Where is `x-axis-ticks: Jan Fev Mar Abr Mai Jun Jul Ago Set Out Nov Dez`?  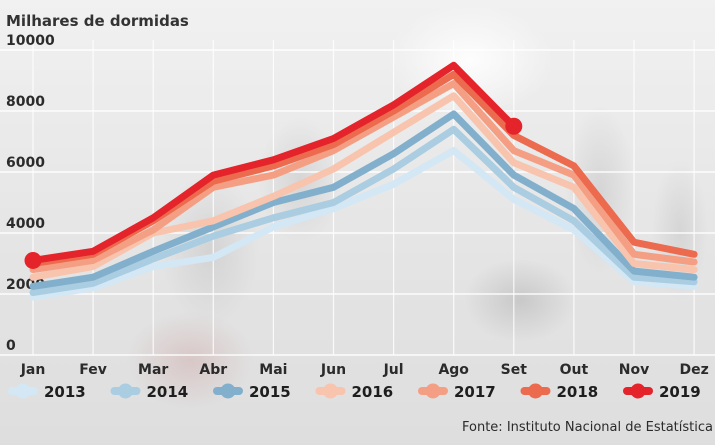 x-axis-ticks: Jan Fev Mar Abr Mai Jun Jul Ago Set Out Nov Dez is located at coordinates (364, 370).